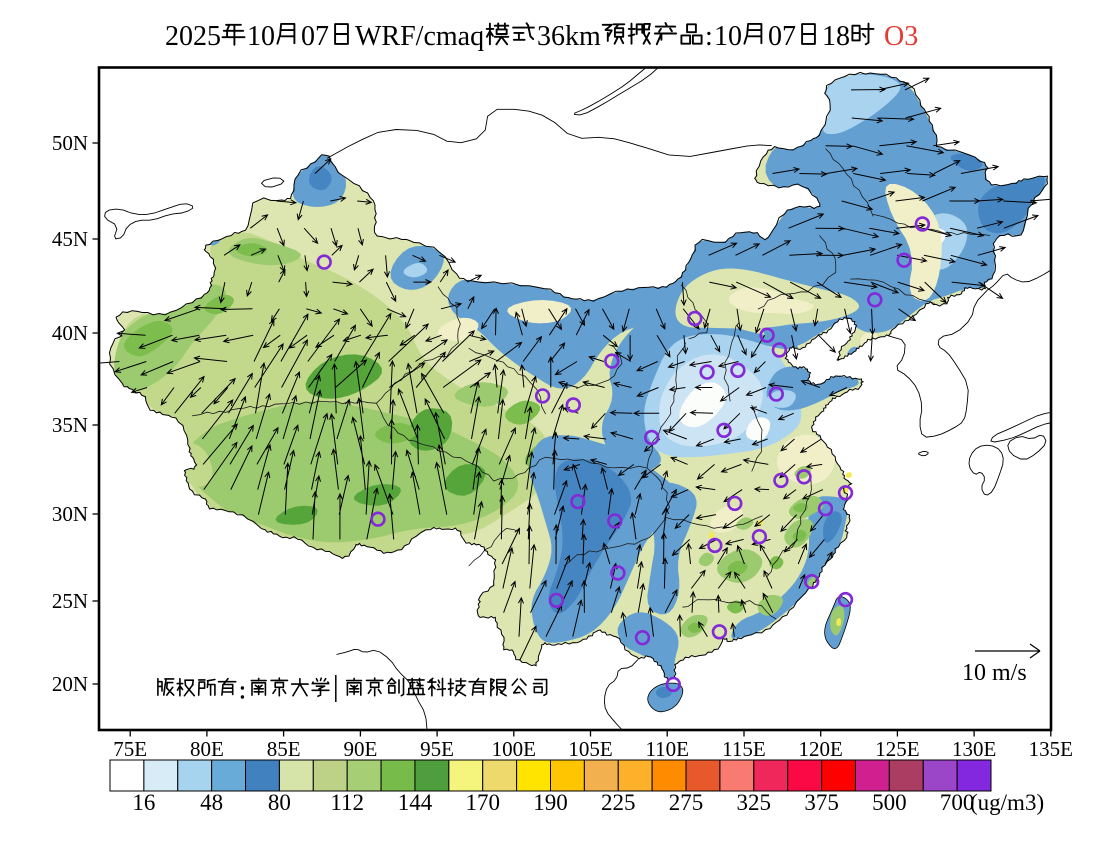 This screenshot has height=850, width=1100. I want to click on svg-text: 10 m/s, so click(994, 673).